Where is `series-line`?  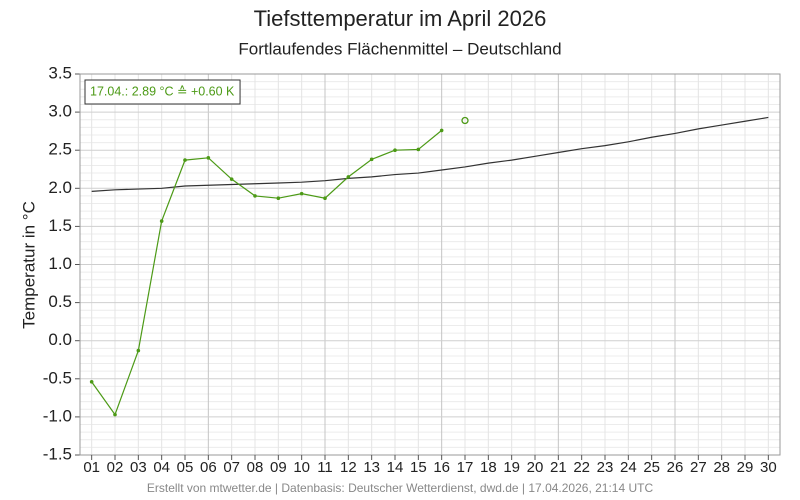 series-line is located at coordinates (430, 154).